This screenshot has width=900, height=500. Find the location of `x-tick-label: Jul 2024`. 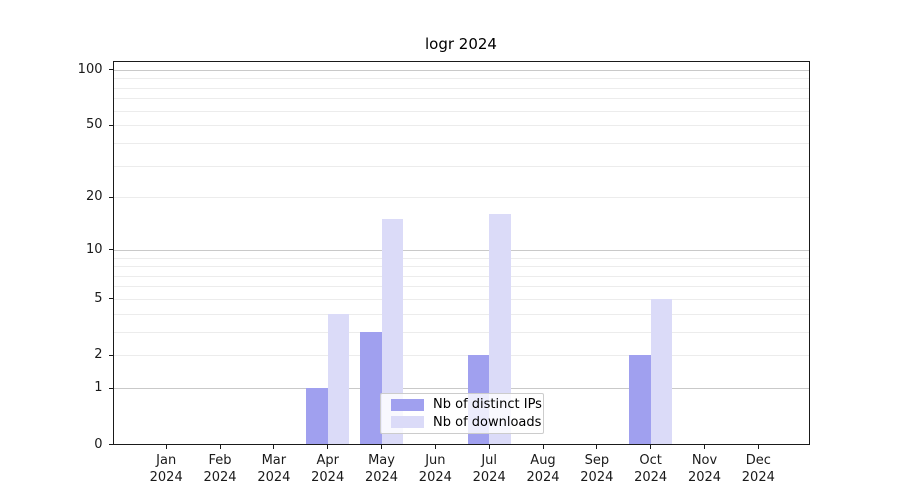

x-tick-label: Jul 2024 is located at coordinates (489, 469).